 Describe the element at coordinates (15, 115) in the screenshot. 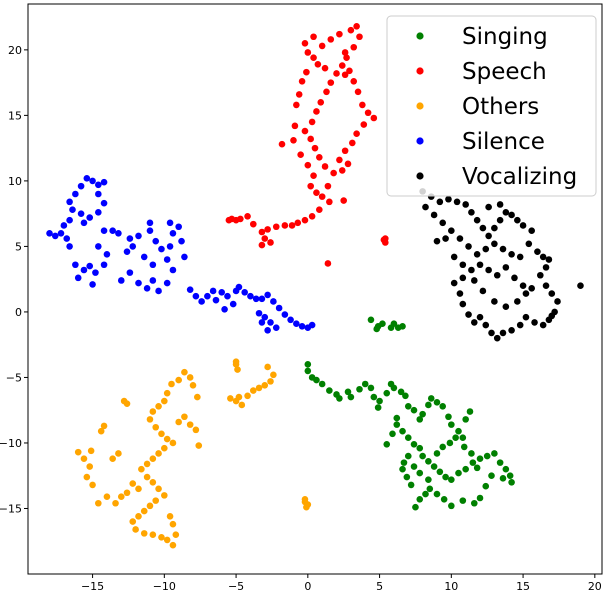

I see `y-tick-label: 15` at that location.